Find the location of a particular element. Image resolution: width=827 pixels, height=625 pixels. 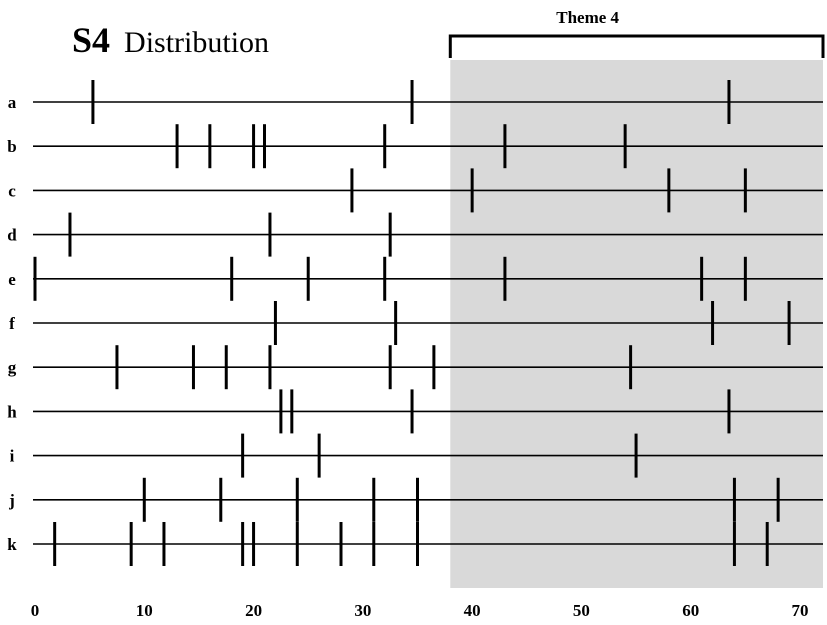

x-axis-tick-labels: 0 10 20 30 40 50 60 70 is located at coordinates (420, 610).